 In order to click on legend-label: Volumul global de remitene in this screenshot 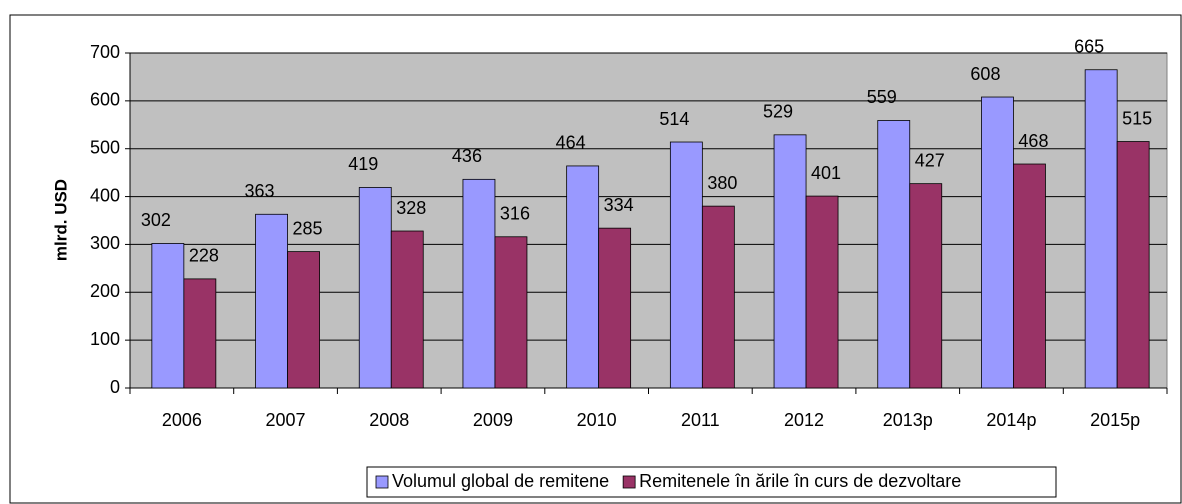, I will do `click(500, 481)`.